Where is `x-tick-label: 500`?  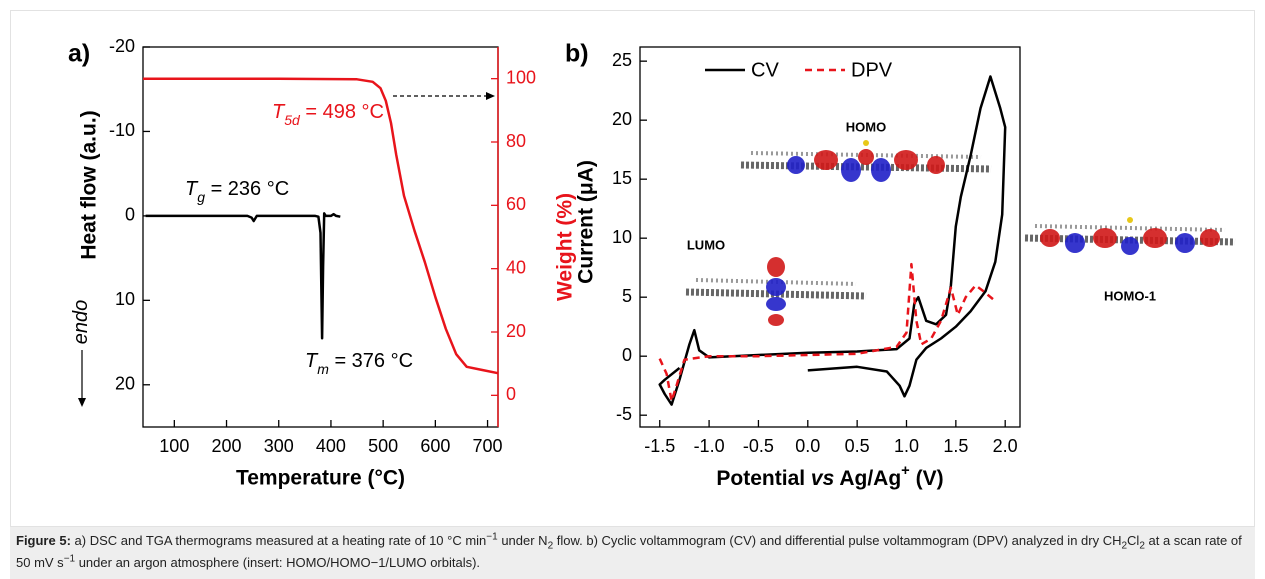 x-tick-label: 500 is located at coordinates (383, 446).